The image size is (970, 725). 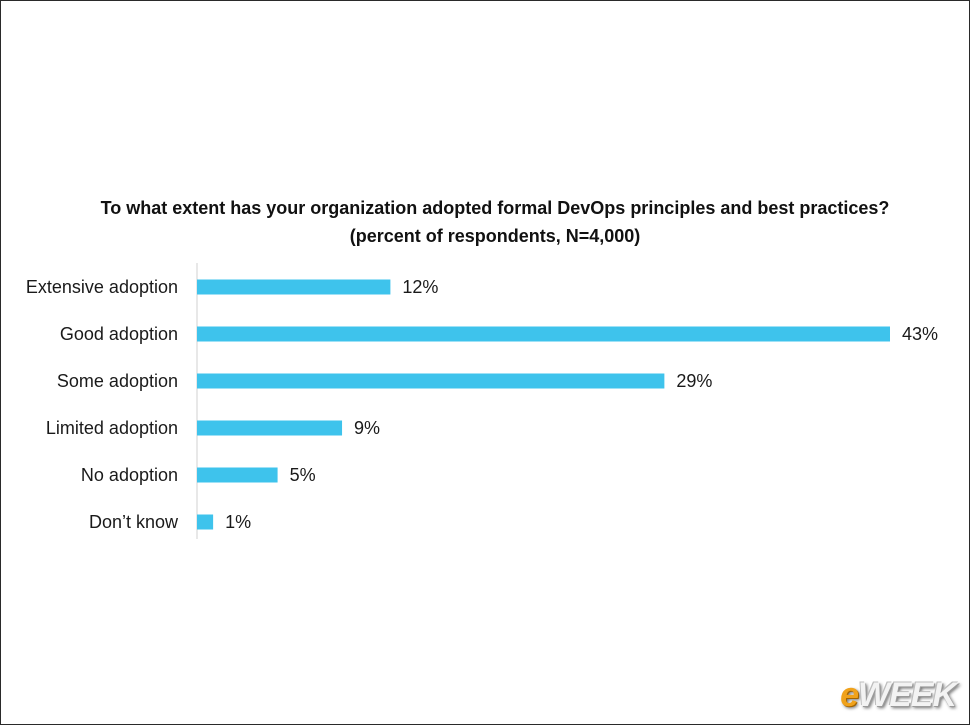 I want to click on value-label: 43%, so click(x=920, y=334).